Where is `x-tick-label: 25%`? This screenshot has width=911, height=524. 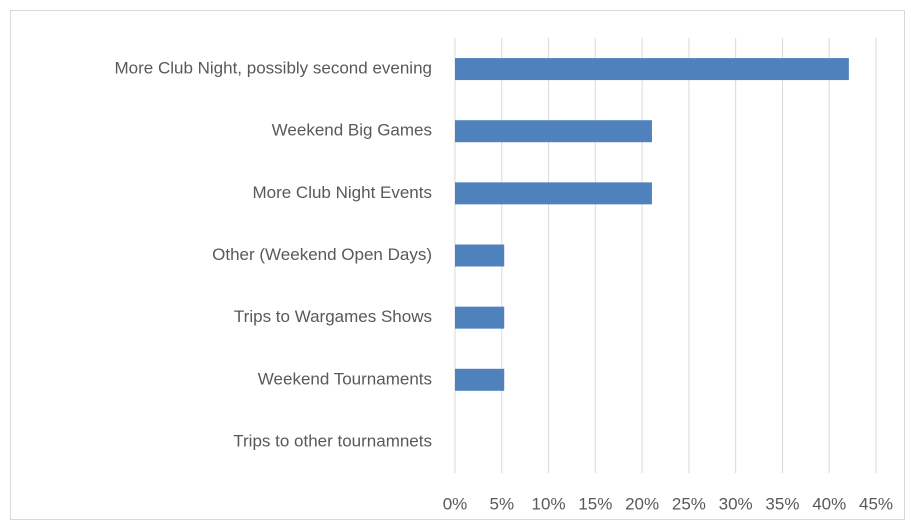 x-tick-label: 25% is located at coordinates (689, 503).